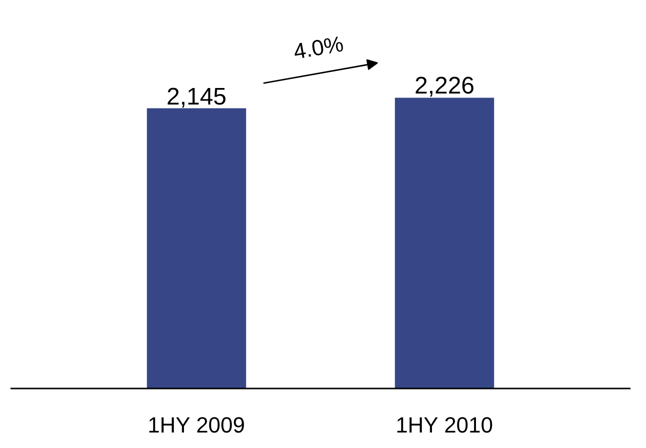 This screenshot has height=448, width=646. What do you see at coordinates (319, 47) in the screenshot?
I see `text: 4.0%` at bounding box center [319, 47].